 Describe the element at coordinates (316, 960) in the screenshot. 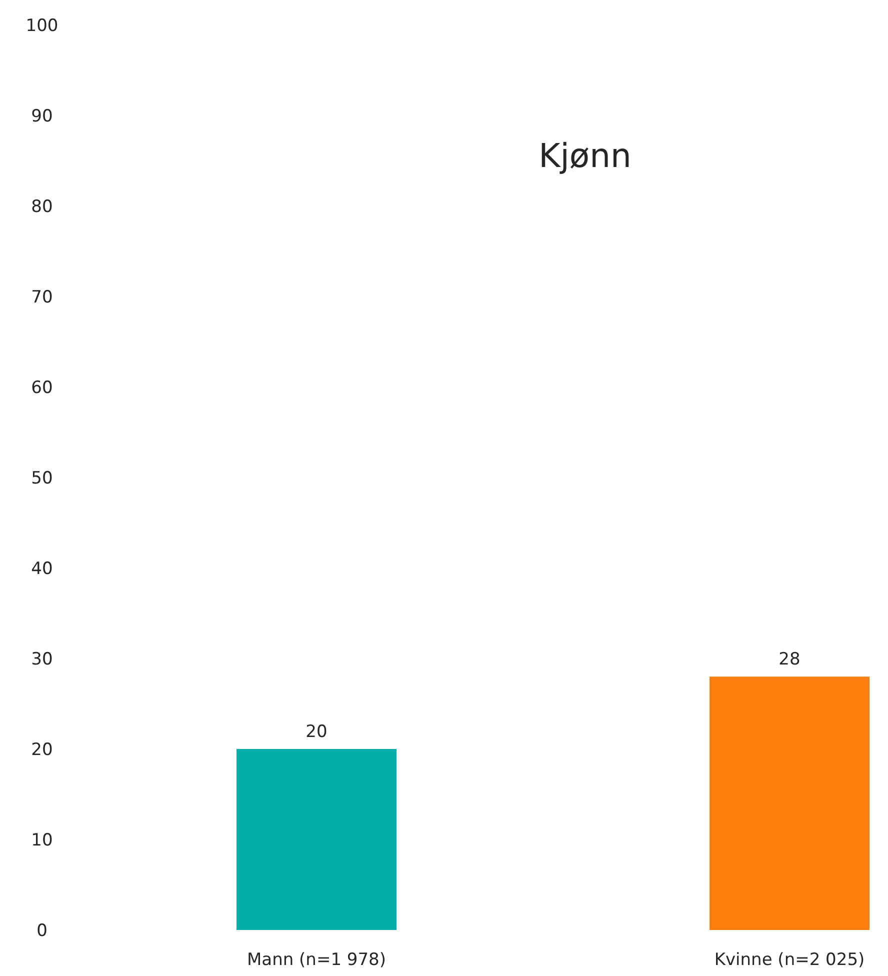

I see `x-tick-label: Mann (n=1 978)` at that location.